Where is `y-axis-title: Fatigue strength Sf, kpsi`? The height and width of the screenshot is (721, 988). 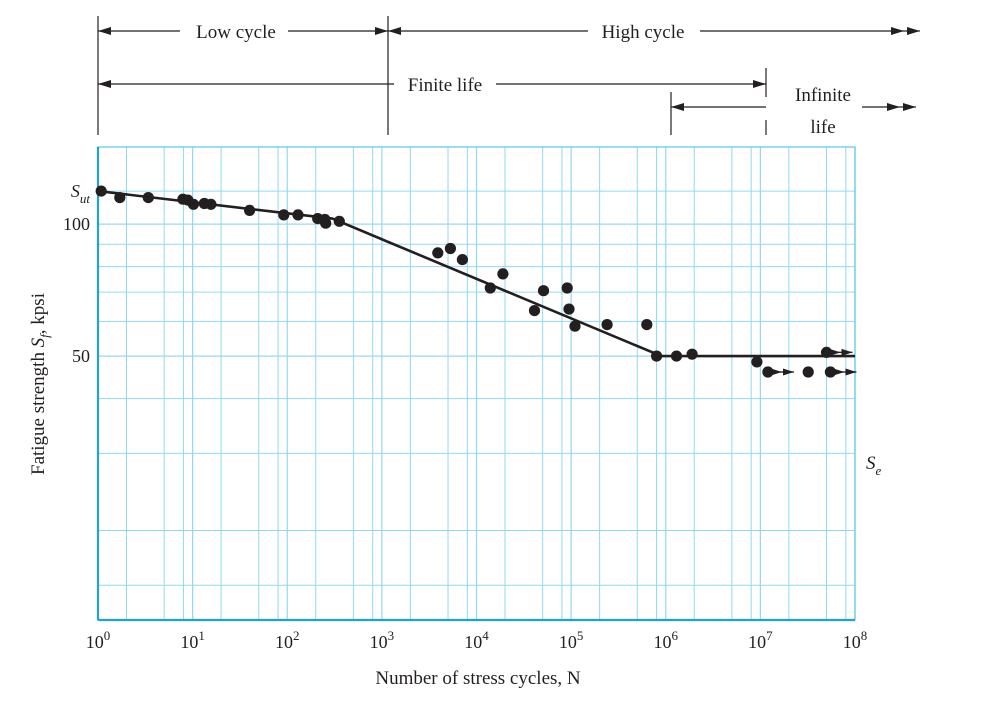 y-axis-title: Fatigue strength Sf, kpsi is located at coordinates (40, 384).